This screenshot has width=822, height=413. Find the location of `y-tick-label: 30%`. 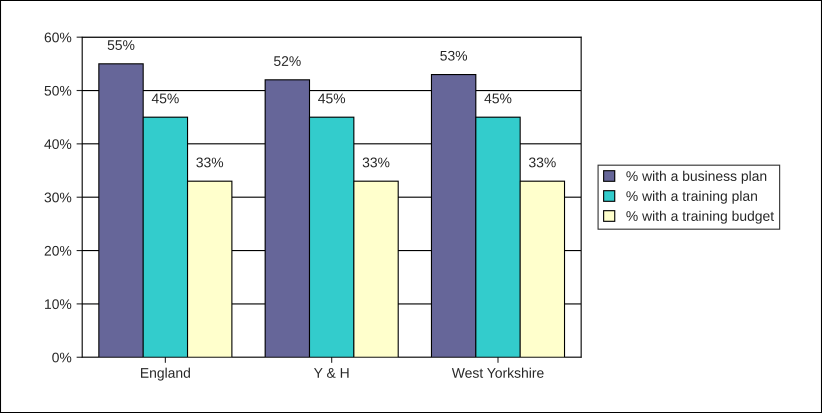

y-tick-label: 30% is located at coordinates (58, 197).